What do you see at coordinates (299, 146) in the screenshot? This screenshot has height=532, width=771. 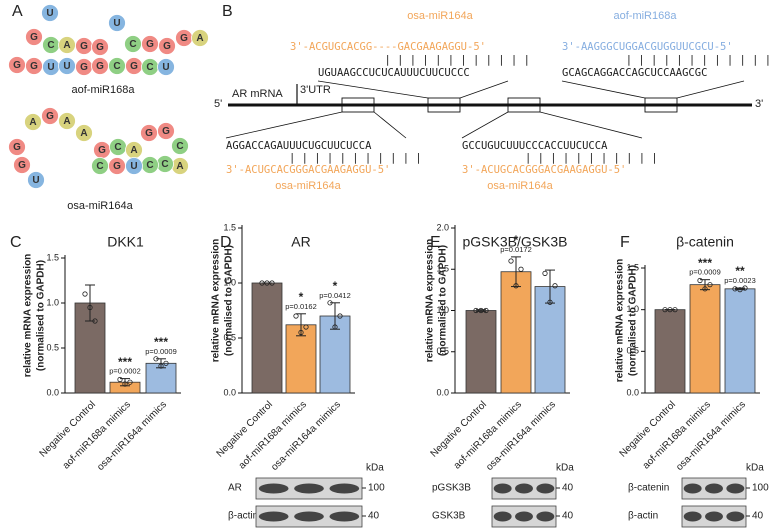 I see `target-sequence: AGGACCAGAUUUCUGCUUCUCCA` at bounding box center [299, 146].